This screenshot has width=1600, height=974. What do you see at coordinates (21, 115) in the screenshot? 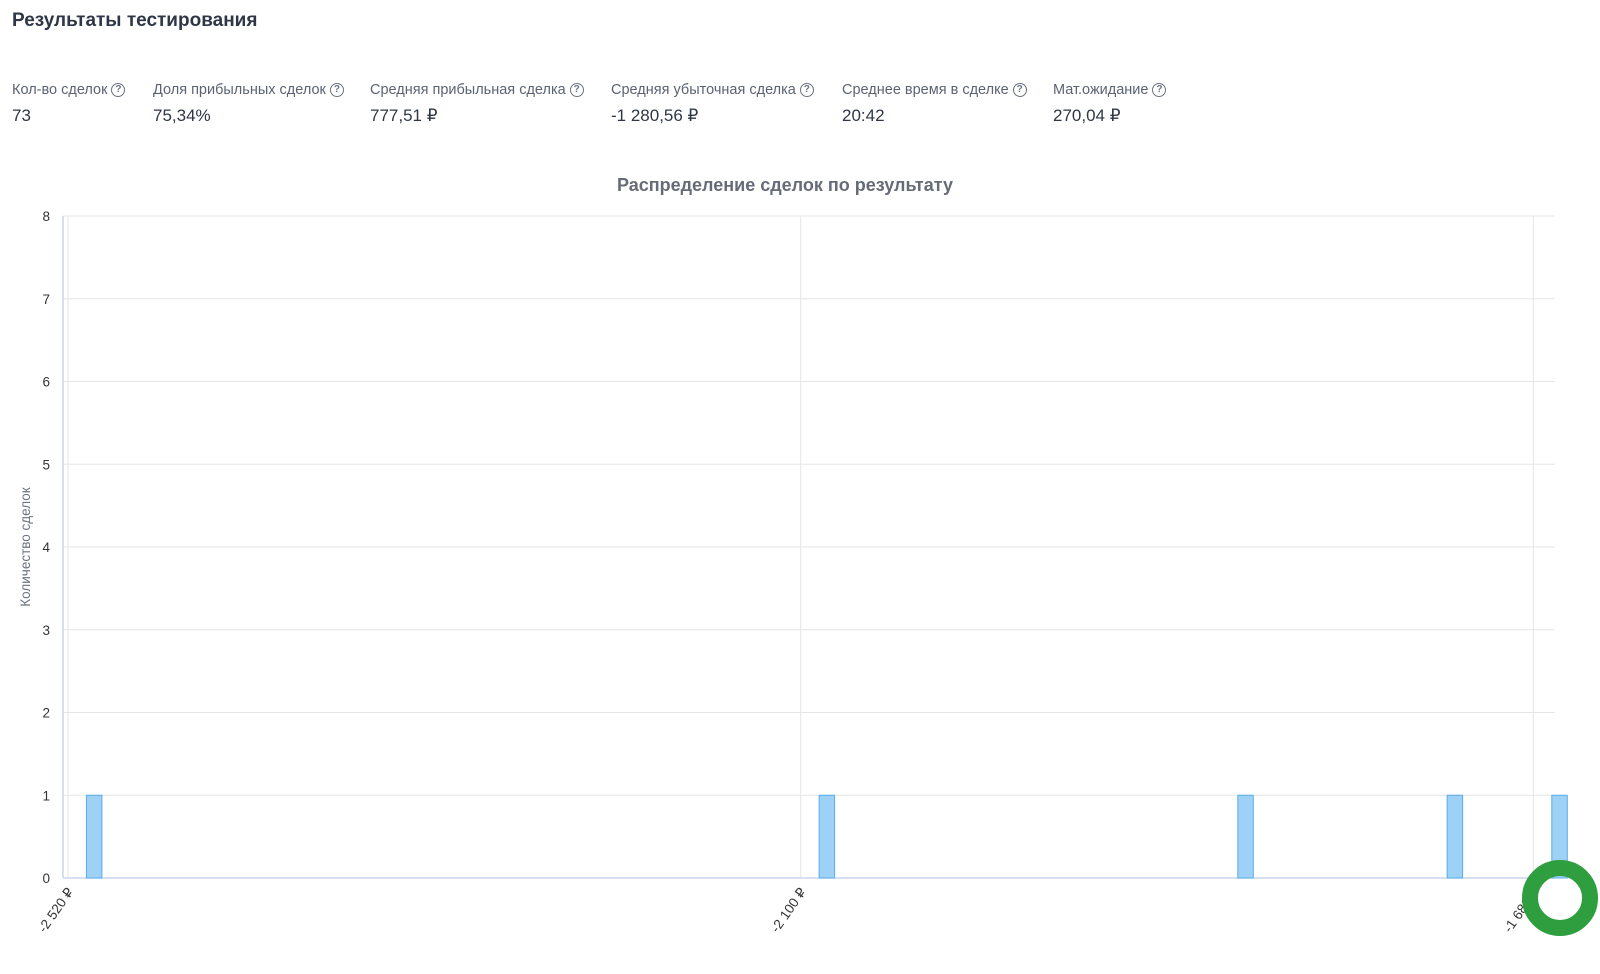
I see `stat-value: 73` at bounding box center [21, 115].